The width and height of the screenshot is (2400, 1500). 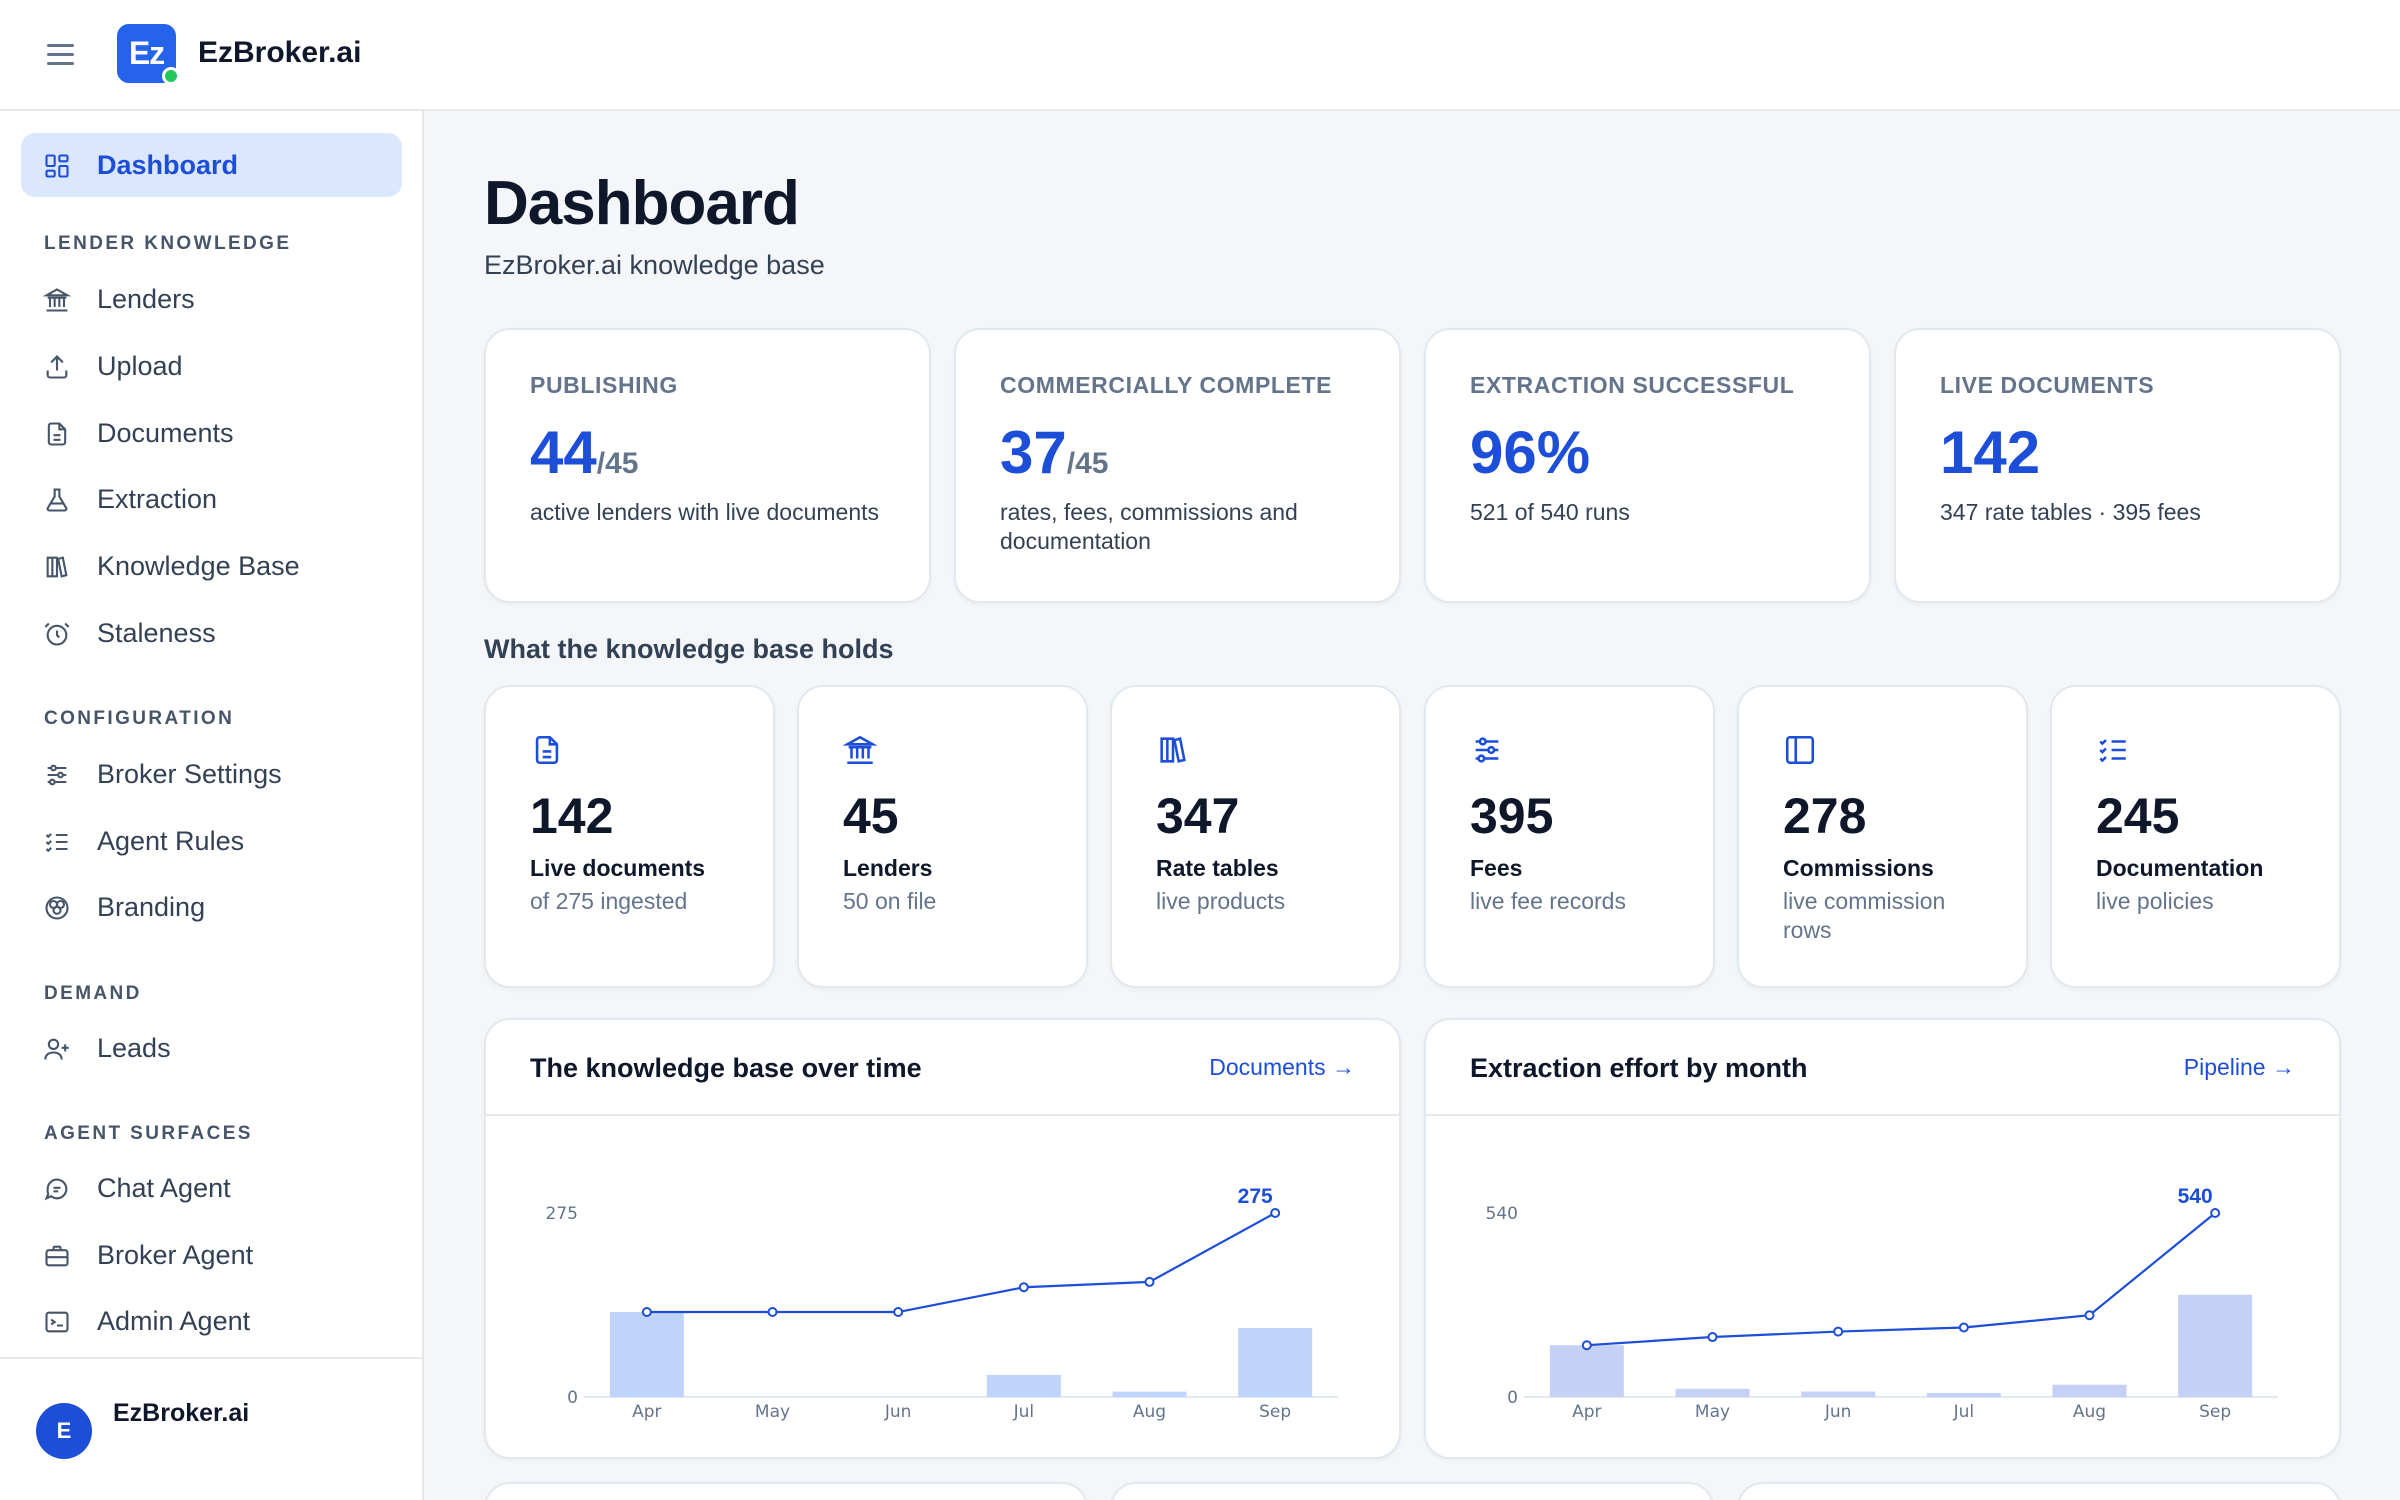 I want to click on kb-card-commissions: 278 Commissions live commission rows, so click(x=1882, y=836).